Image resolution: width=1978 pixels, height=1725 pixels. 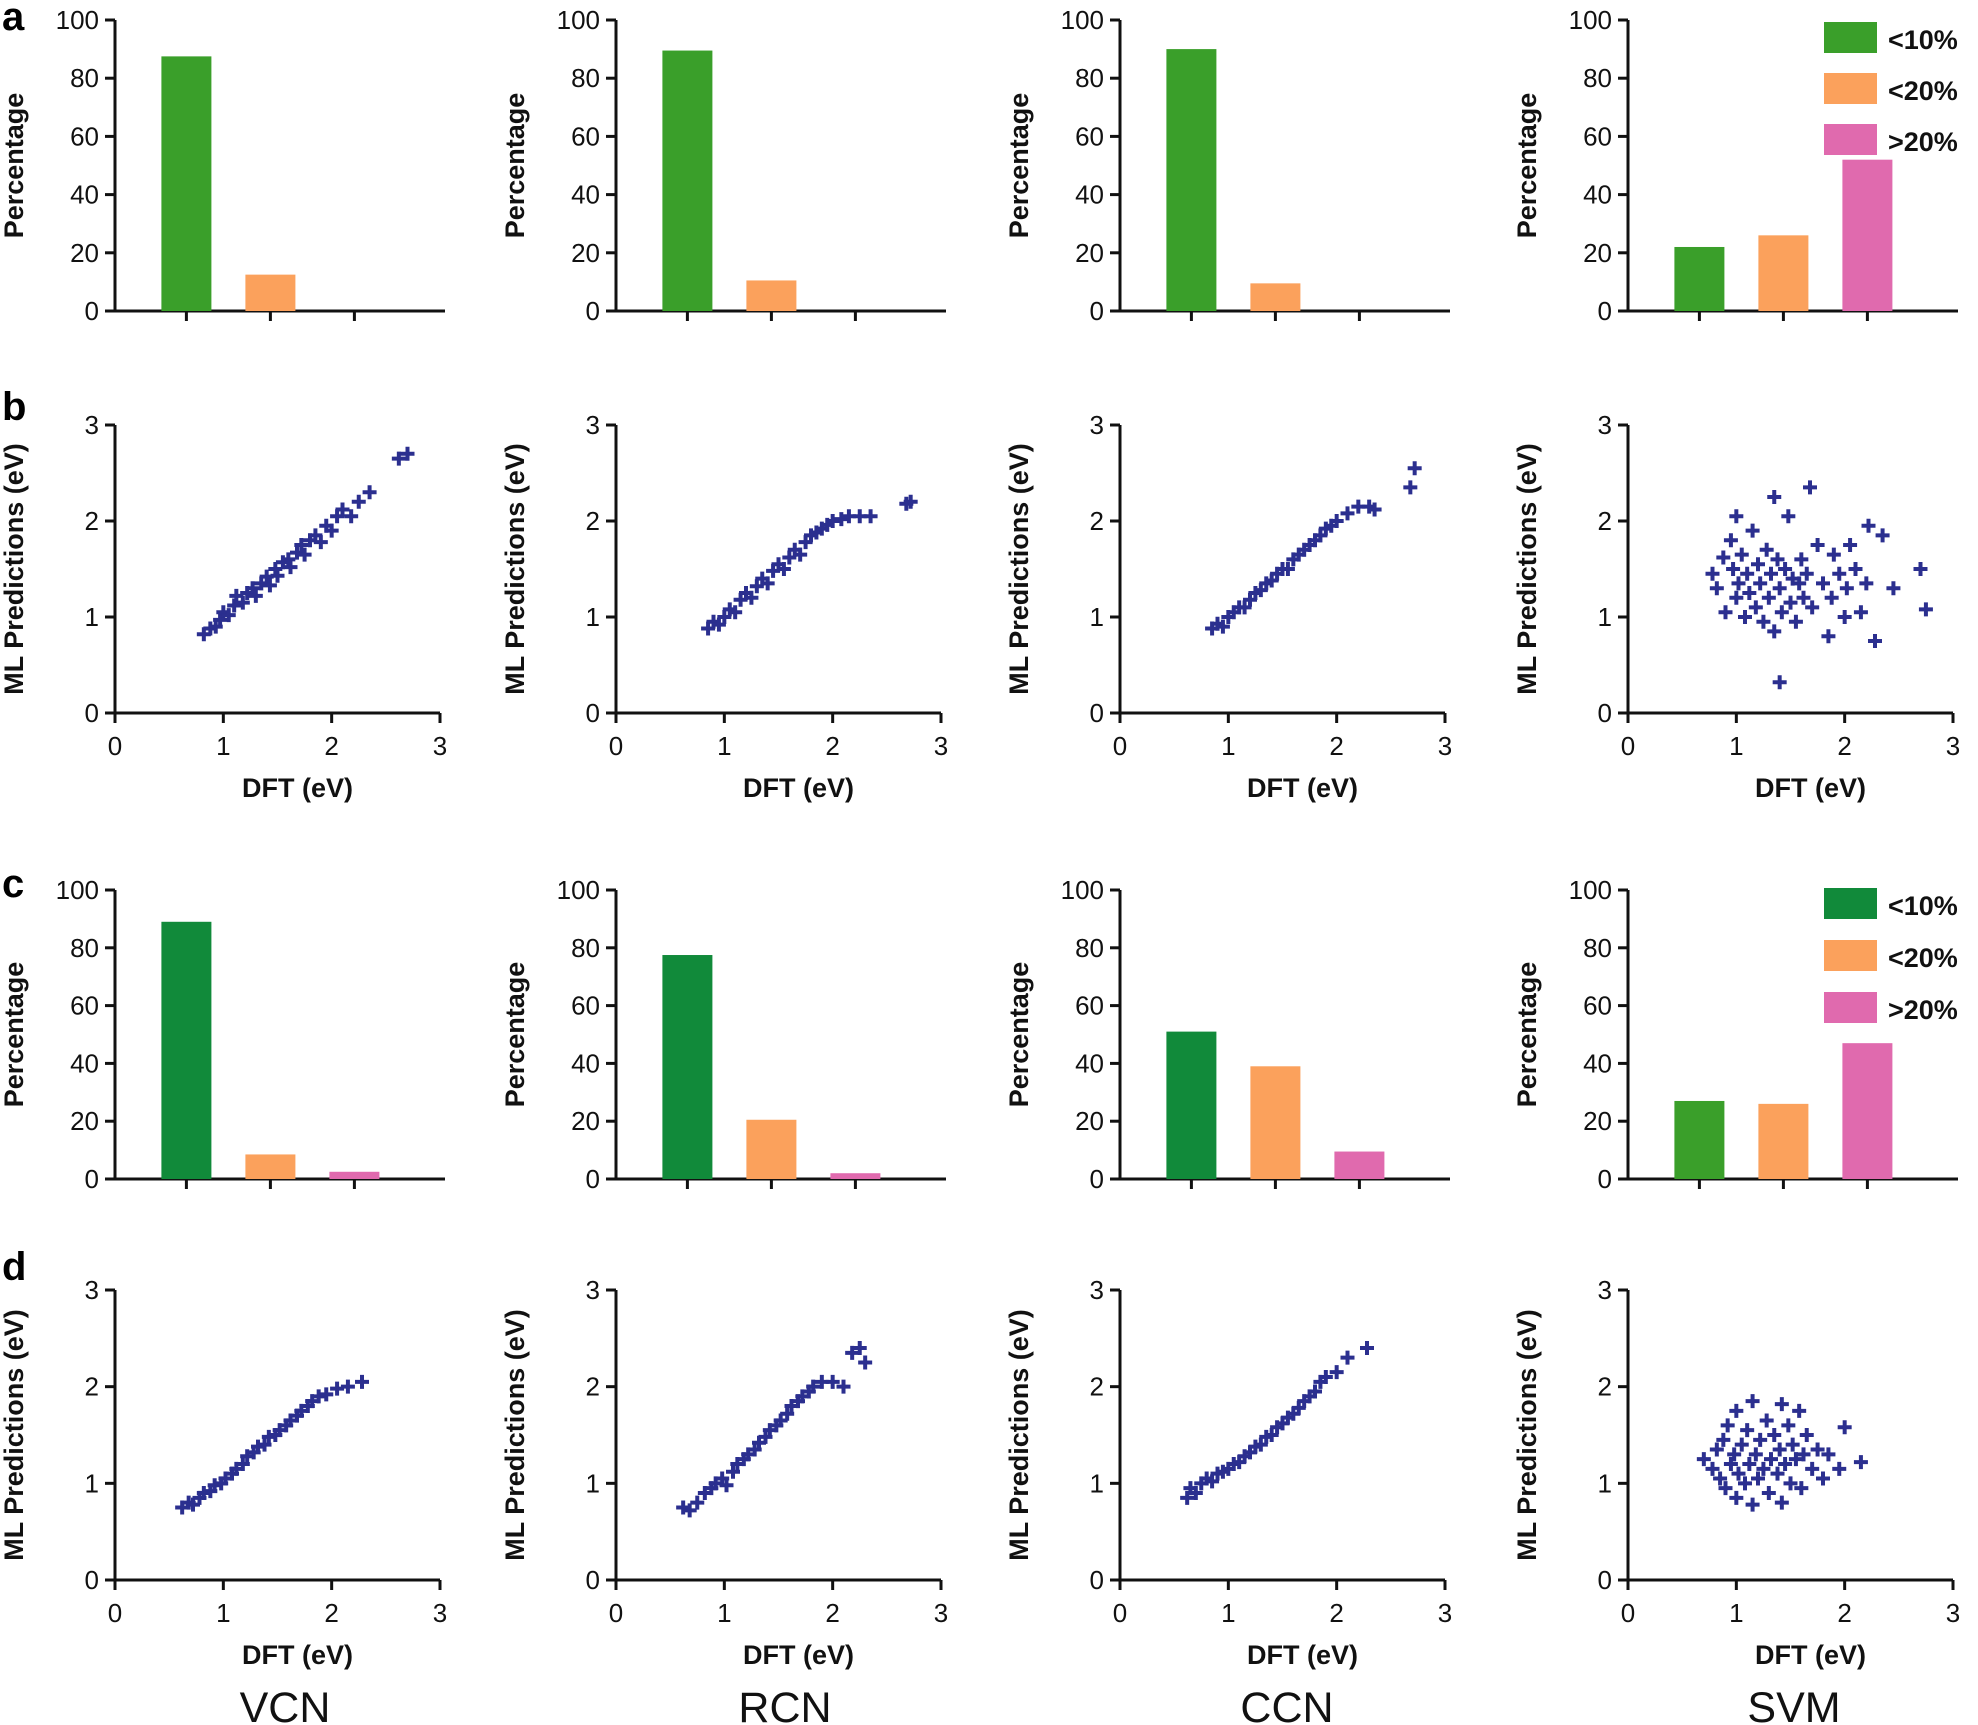 I want to click on x-tick-label: 3, so click(x=1445, y=746).